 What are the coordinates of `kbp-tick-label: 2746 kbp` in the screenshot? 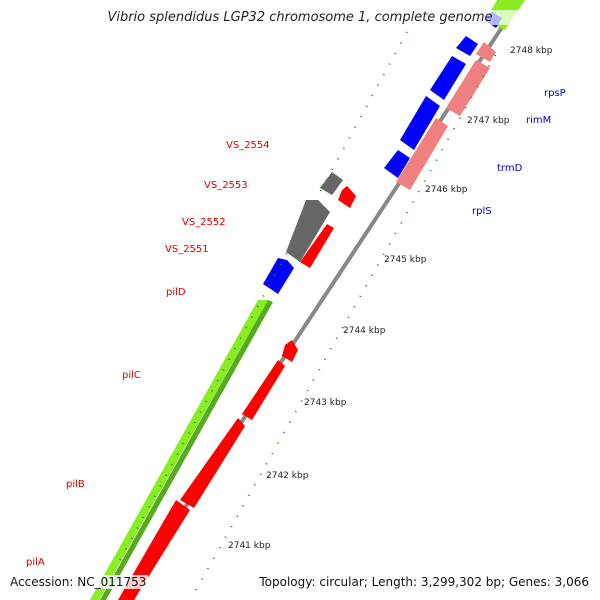 It's located at (446, 190).